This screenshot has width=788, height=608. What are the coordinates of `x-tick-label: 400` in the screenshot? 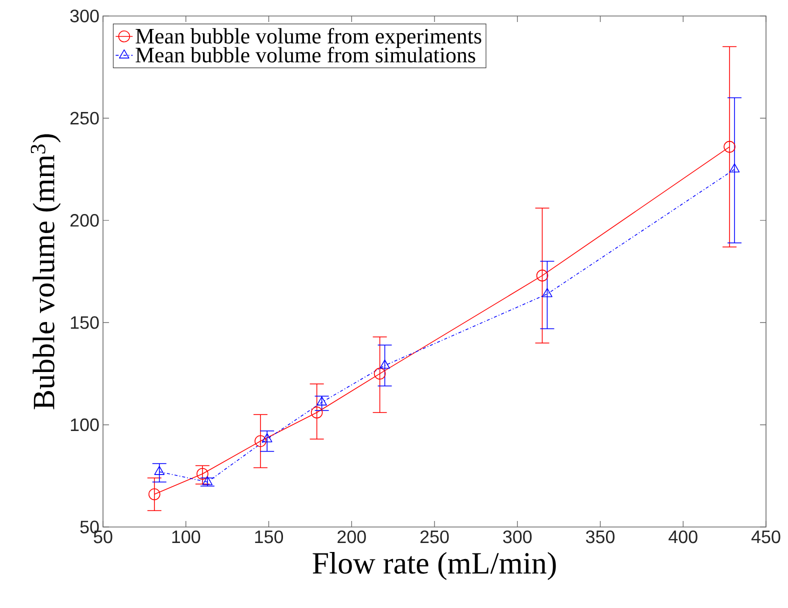 It's located at (683, 537).